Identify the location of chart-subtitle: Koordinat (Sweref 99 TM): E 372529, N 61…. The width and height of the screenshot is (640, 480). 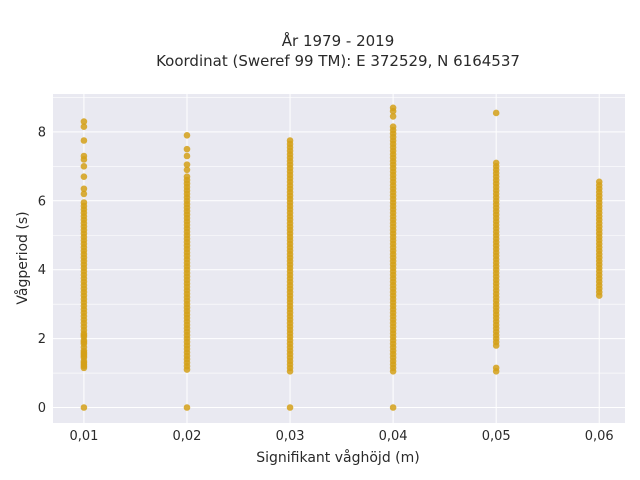
(338, 61).